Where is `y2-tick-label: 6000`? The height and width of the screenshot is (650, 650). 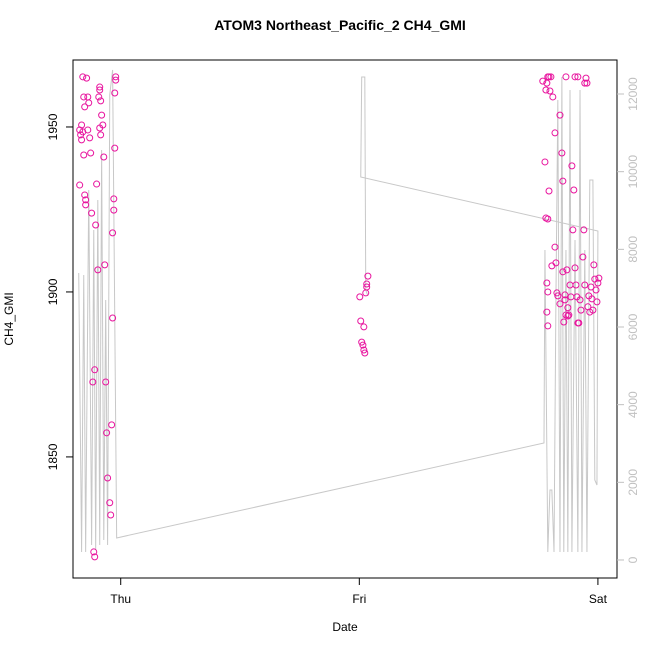
y2-tick-label: 6000 is located at coordinates (633, 326).